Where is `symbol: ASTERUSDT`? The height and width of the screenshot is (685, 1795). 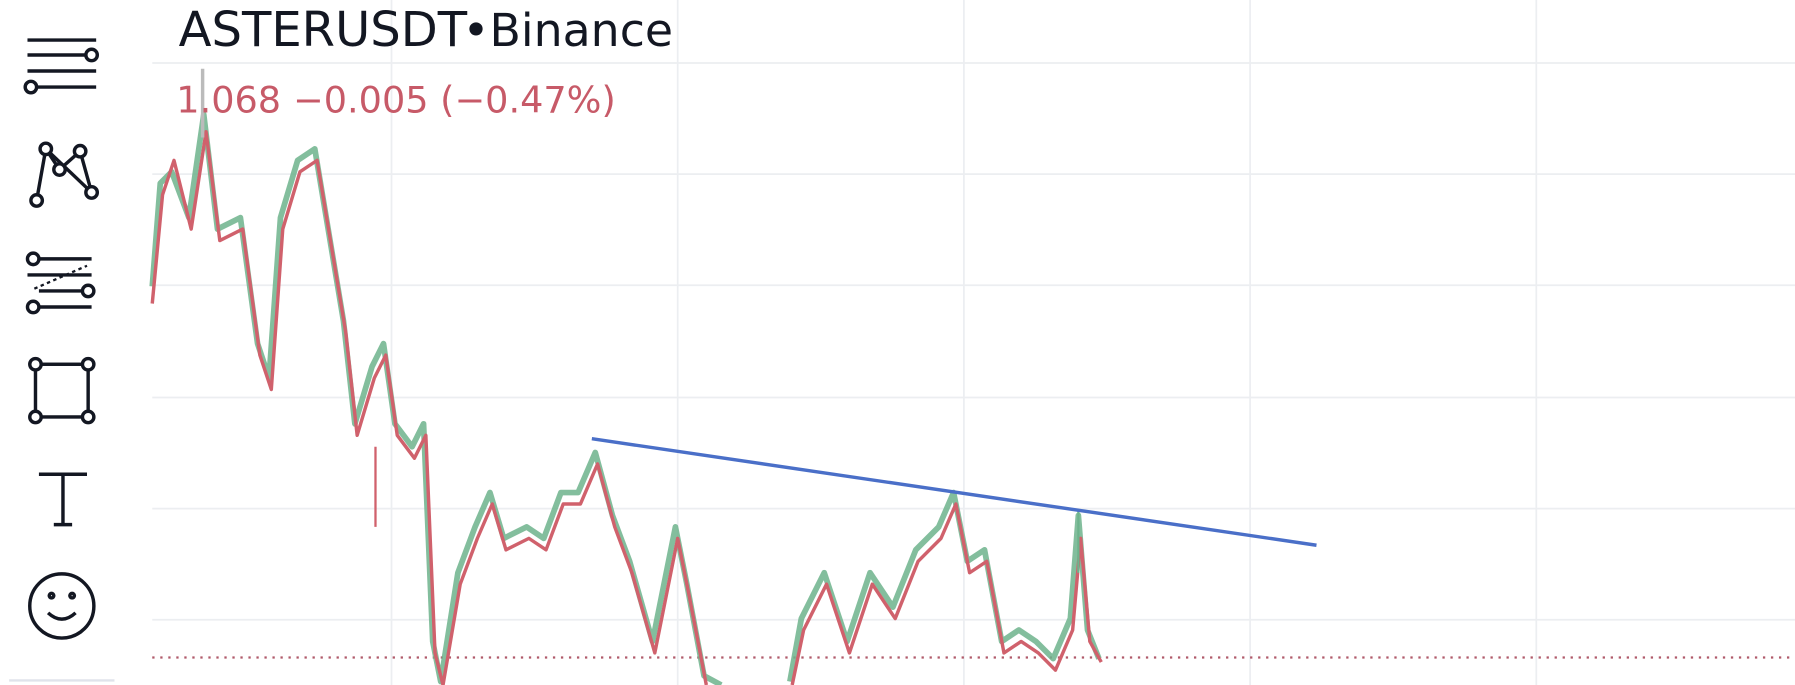
symbol: ASTERUSDT is located at coordinates (323, 30).